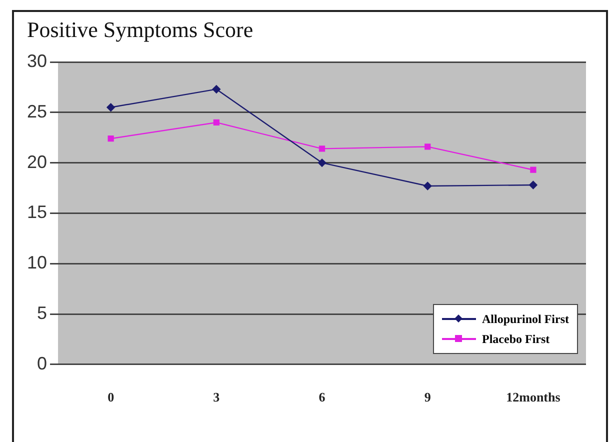 The width and height of the screenshot is (610, 442). Describe the element at coordinates (37, 162) in the screenshot. I see `y-tick-label: 20` at that location.